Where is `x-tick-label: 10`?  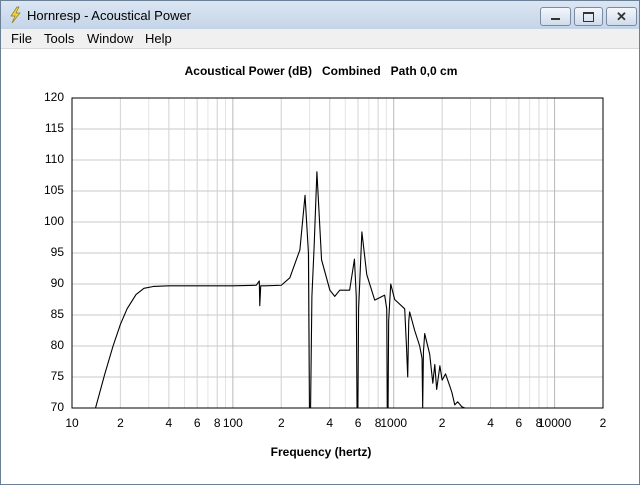
x-tick-label: 10 is located at coordinates (72, 423).